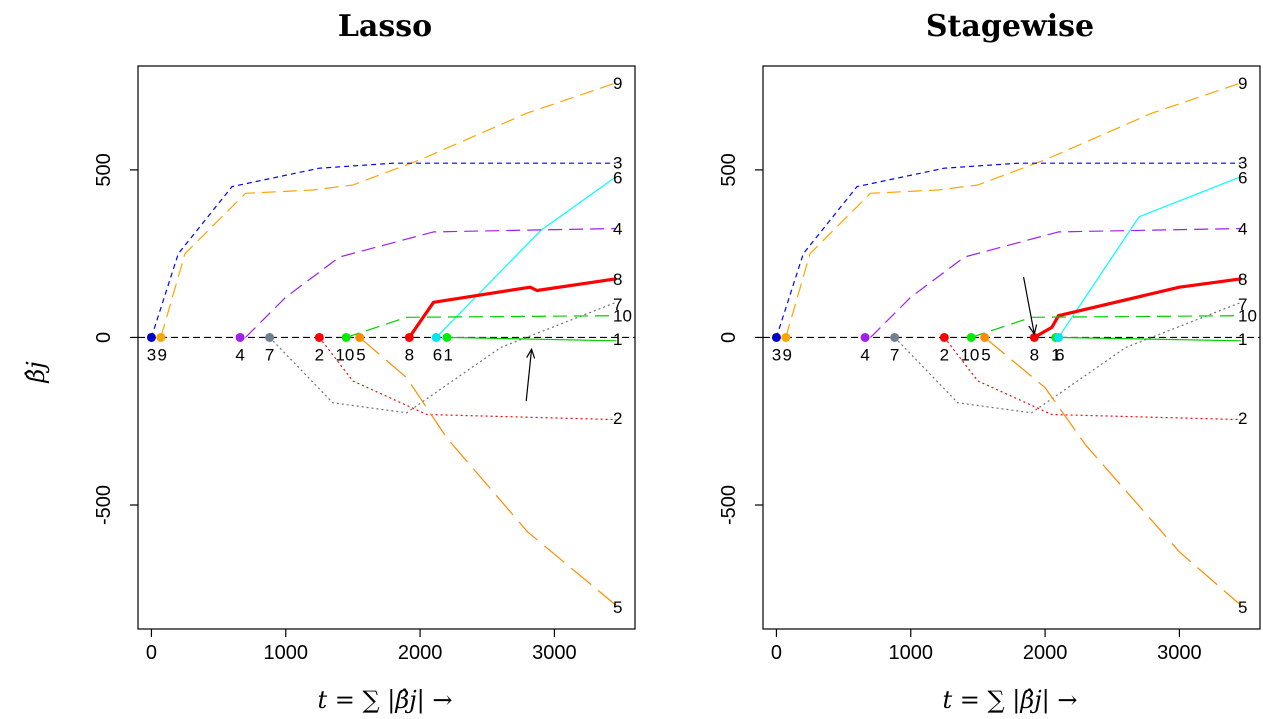  What do you see at coordinates (617, 83) in the screenshot?
I see `lasso-end-label: 9` at bounding box center [617, 83].